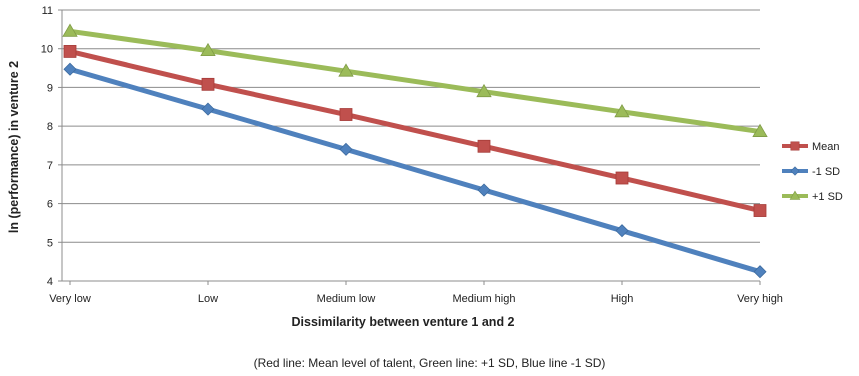 This screenshot has width=859, height=376. Describe the element at coordinates (14, 147) in the screenshot. I see `y-axis-title: ln (performance) in venture 2` at that location.